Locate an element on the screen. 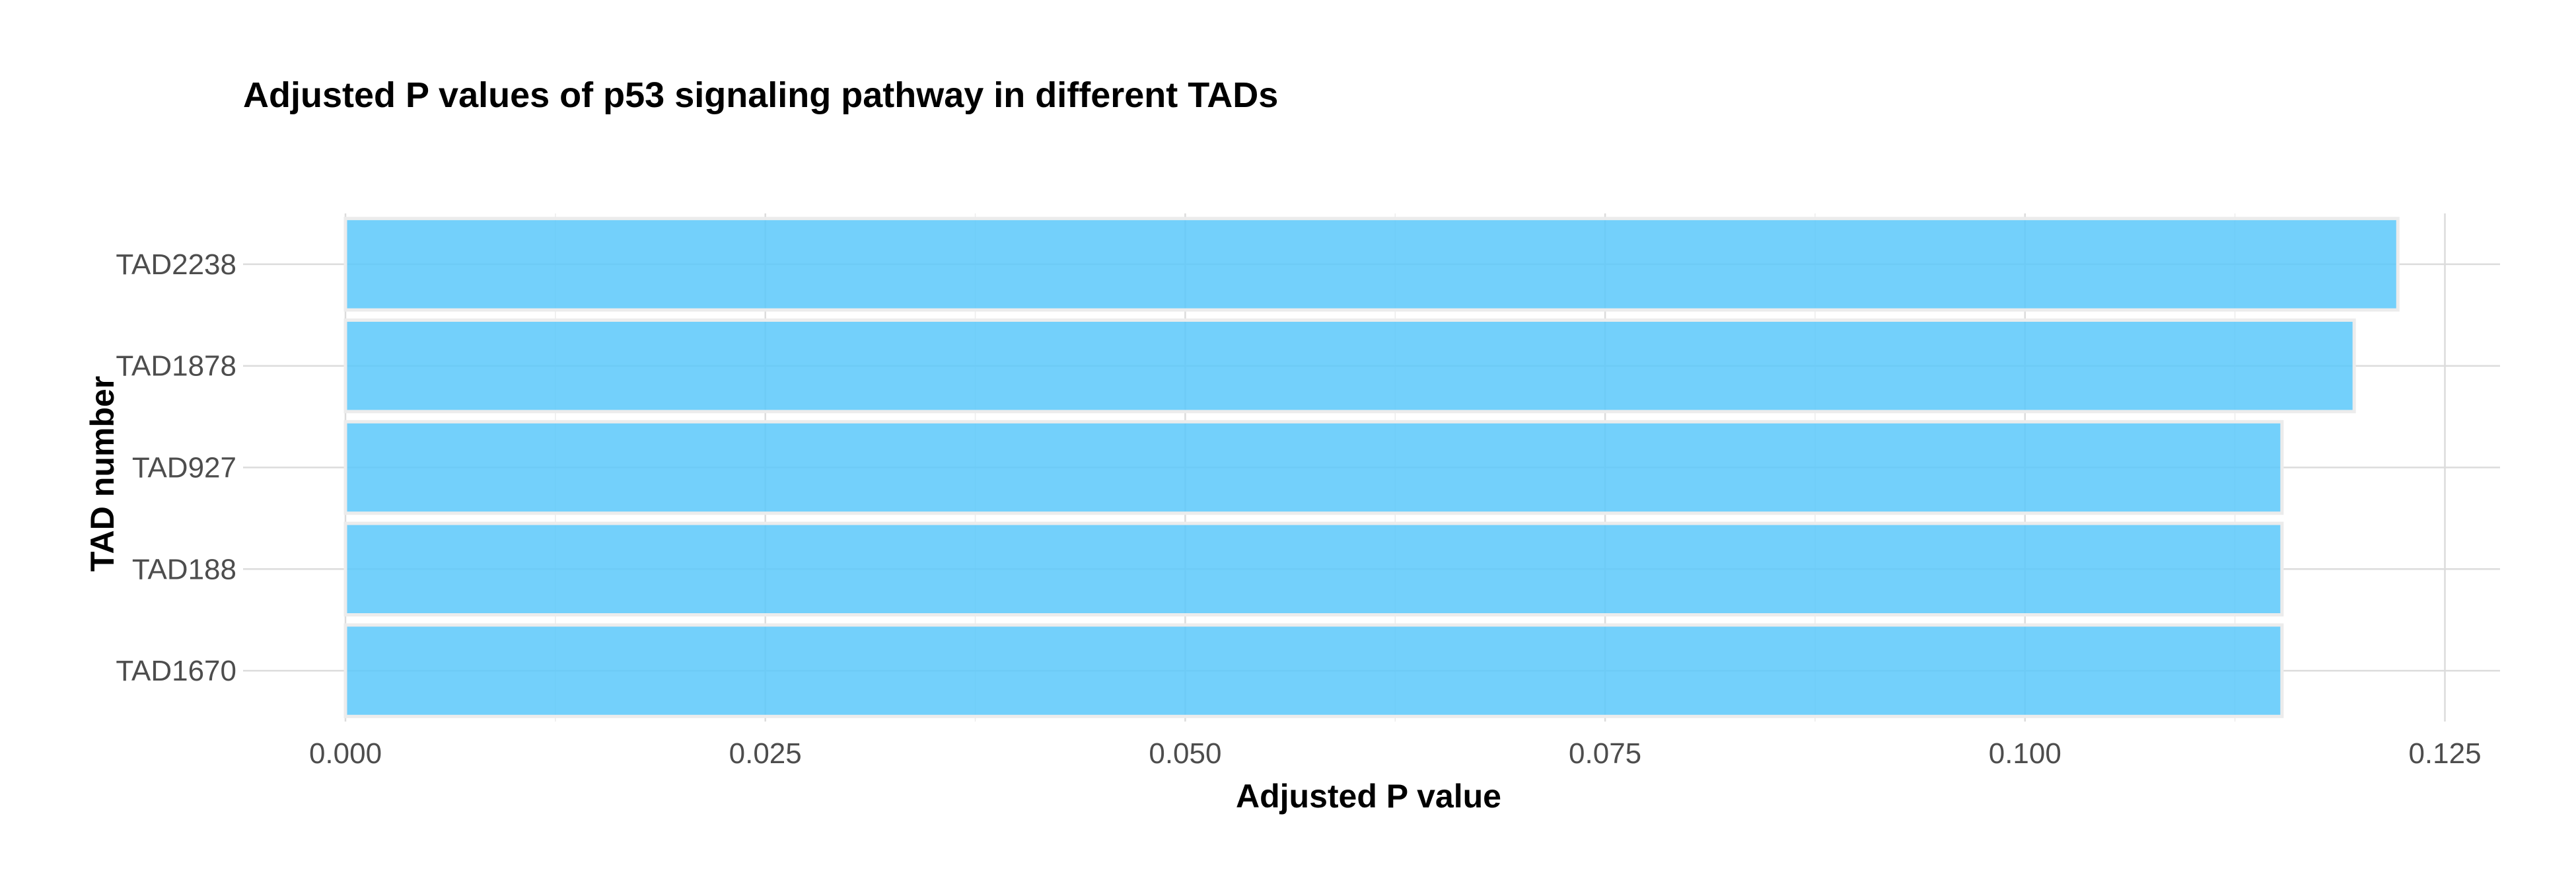  x-tick-label: 0.075 is located at coordinates (1605, 754).